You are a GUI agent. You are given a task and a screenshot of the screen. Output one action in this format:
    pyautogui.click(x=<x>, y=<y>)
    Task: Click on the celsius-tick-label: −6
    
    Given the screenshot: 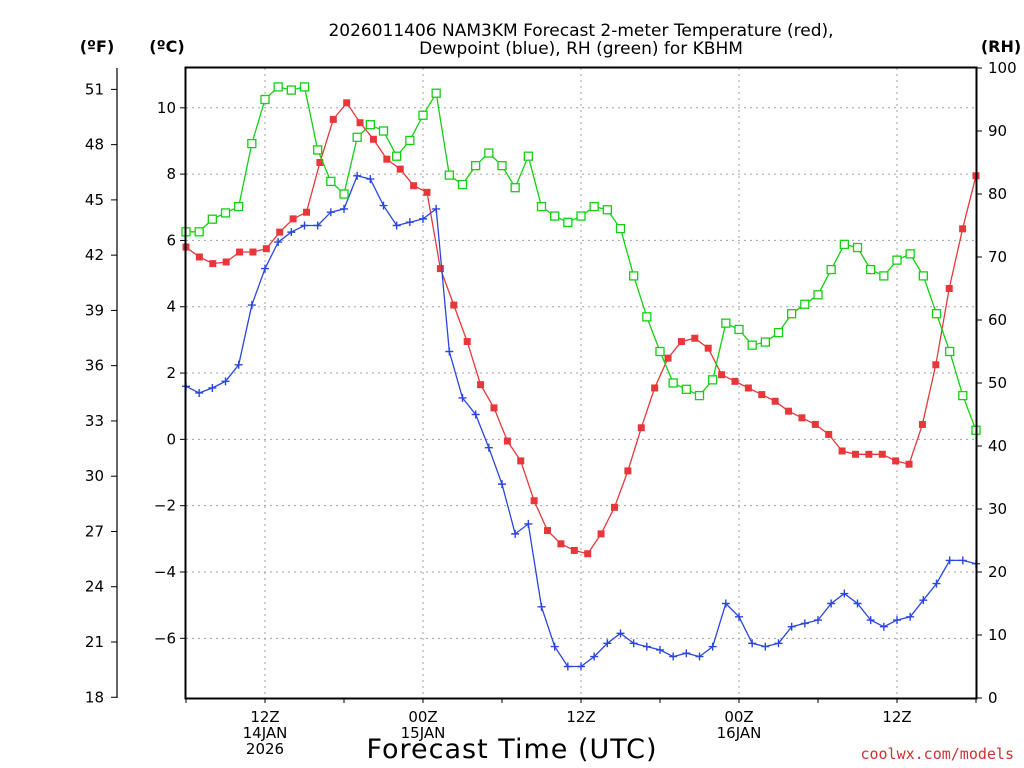 What is the action you would take?
    pyautogui.click(x=165, y=638)
    